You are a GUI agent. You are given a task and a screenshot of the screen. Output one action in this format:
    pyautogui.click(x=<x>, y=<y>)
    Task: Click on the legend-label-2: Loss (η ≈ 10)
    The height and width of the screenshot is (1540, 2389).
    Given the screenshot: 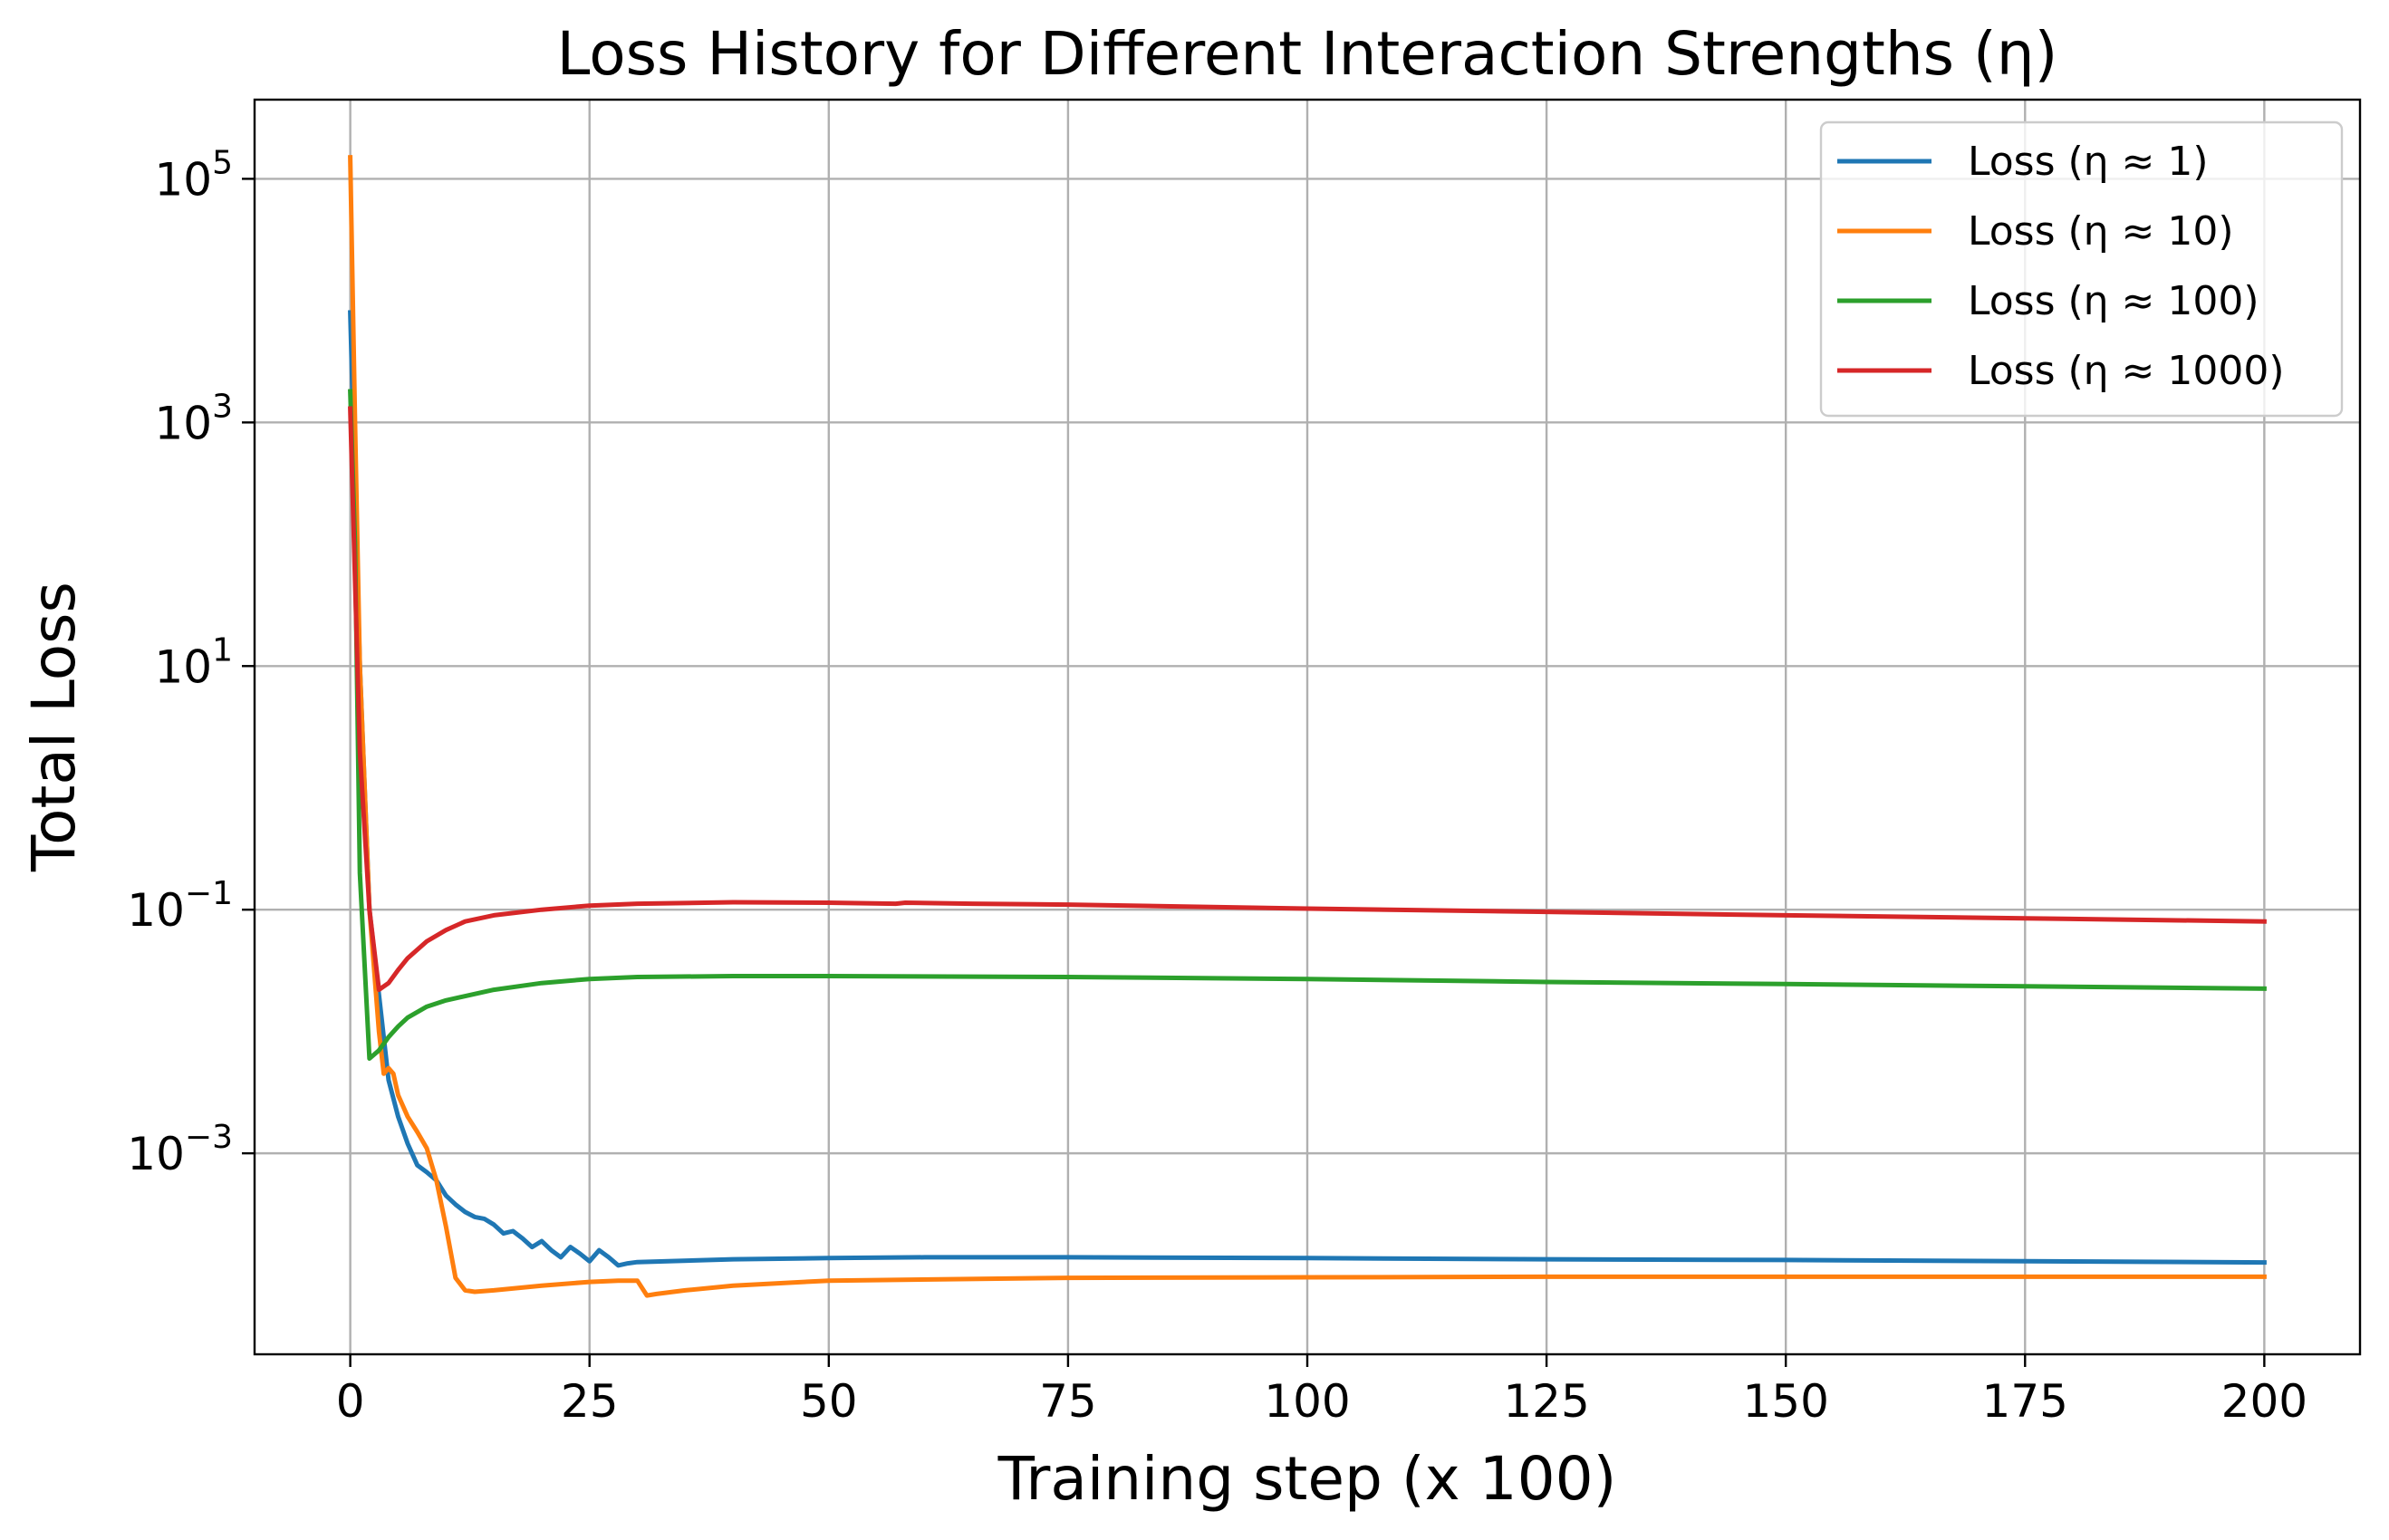 What is the action you would take?
    pyautogui.click(x=2101, y=232)
    